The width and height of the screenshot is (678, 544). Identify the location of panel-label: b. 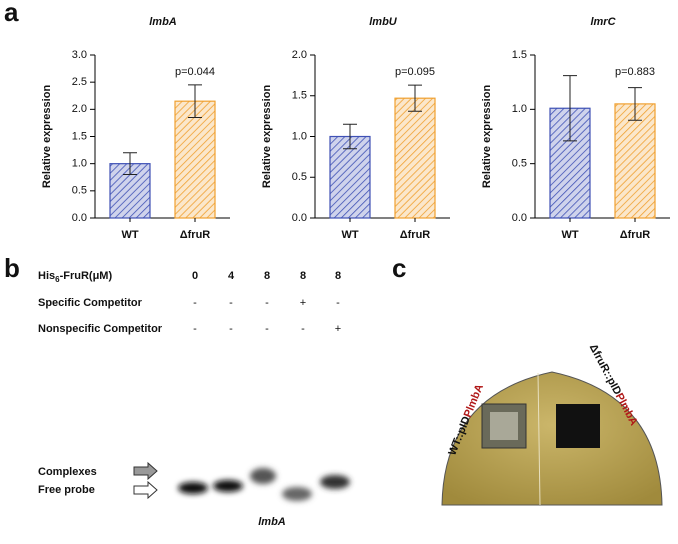
(12, 268).